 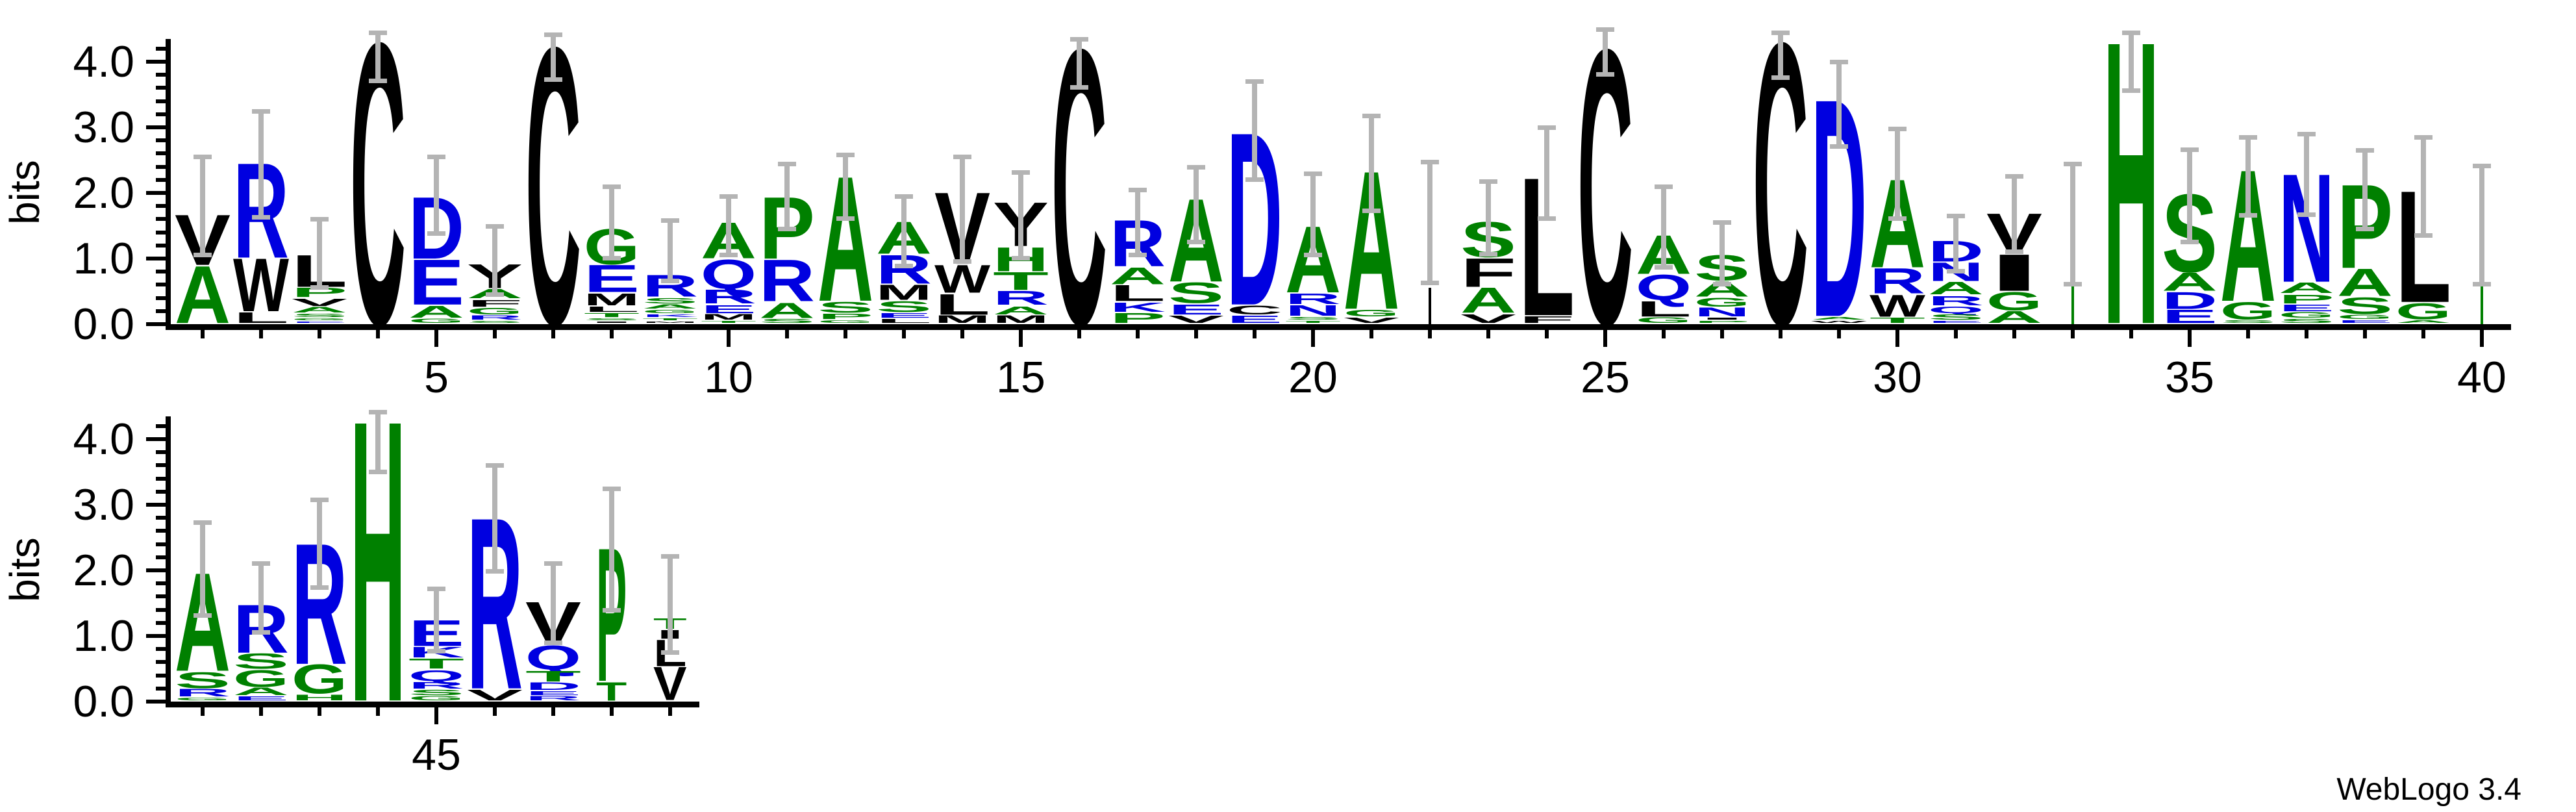 I want to click on svg-text: V, so click(x=495, y=695).